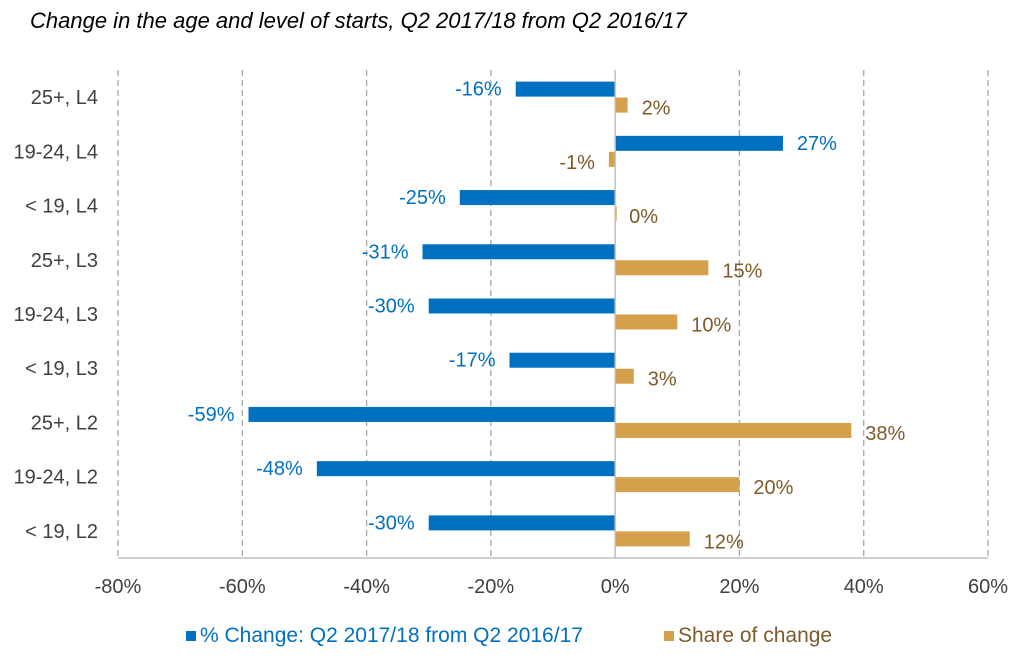  Describe the element at coordinates (773, 488) in the screenshot. I see `data-label-share-of-change: 20%` at that location.